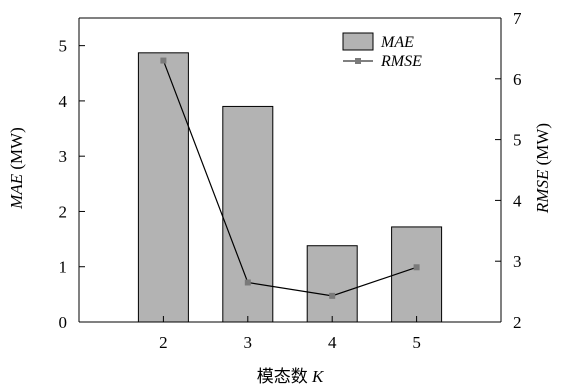 The width and height of the screenshot is (563, 387). I want to click on x-tick-label-4: 4, so click(332, 342).